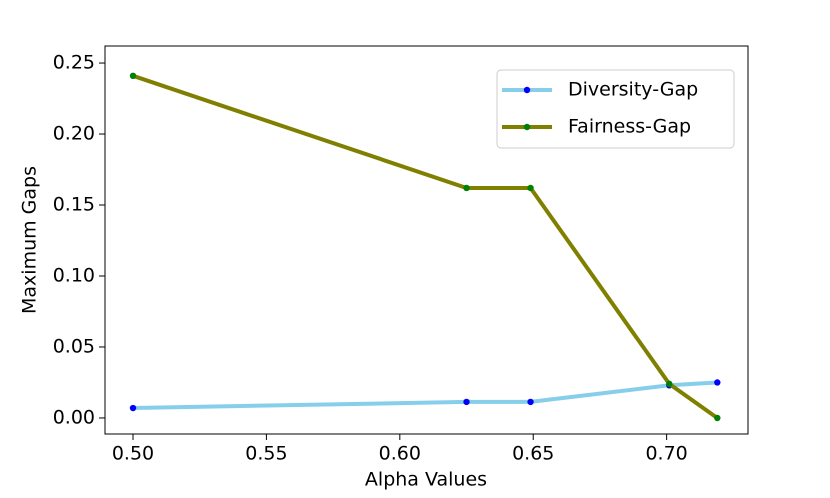  What do you see at coordinates (74, 417) in the screenshot?
I see `y-tick-label: 0.00` at bounding box center [74, 417].